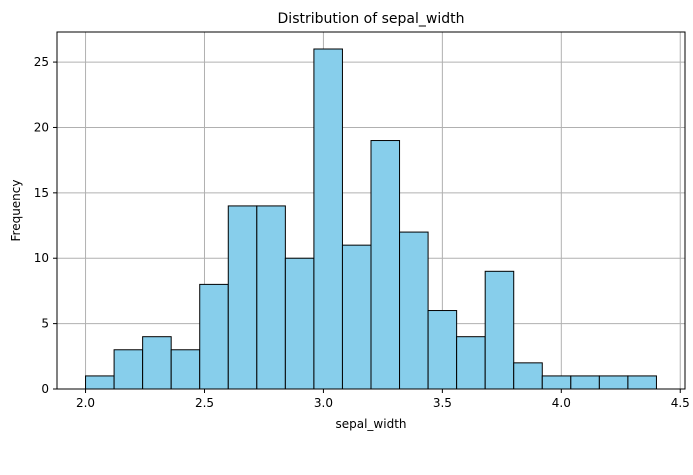  What do you see at coordinates (41, 258) in the screenshot?
I see `y-tick-label: 10` at bounding box center [41, 258].